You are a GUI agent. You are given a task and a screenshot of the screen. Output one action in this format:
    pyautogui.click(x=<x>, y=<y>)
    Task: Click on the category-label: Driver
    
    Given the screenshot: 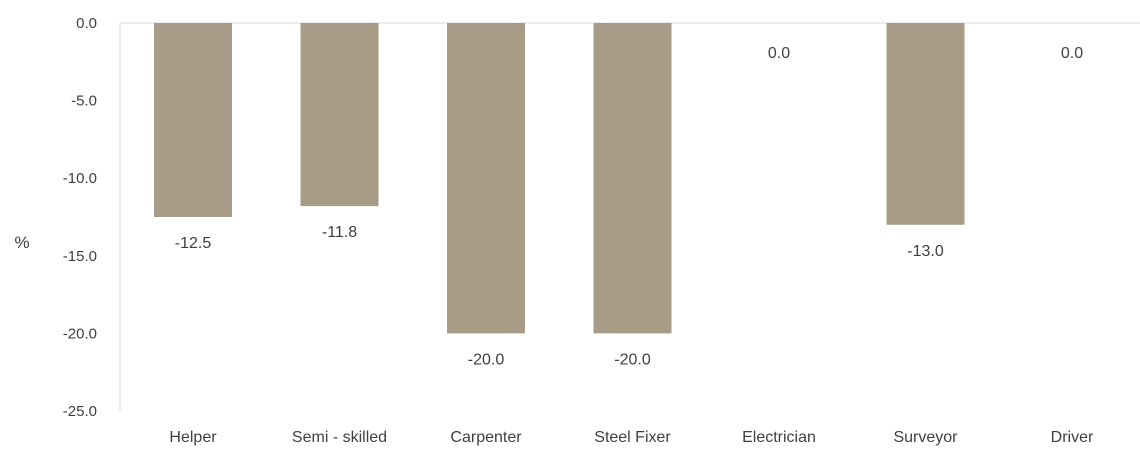 What is the action you would take?
    pyautogui.click(x=1072, y=437)
    